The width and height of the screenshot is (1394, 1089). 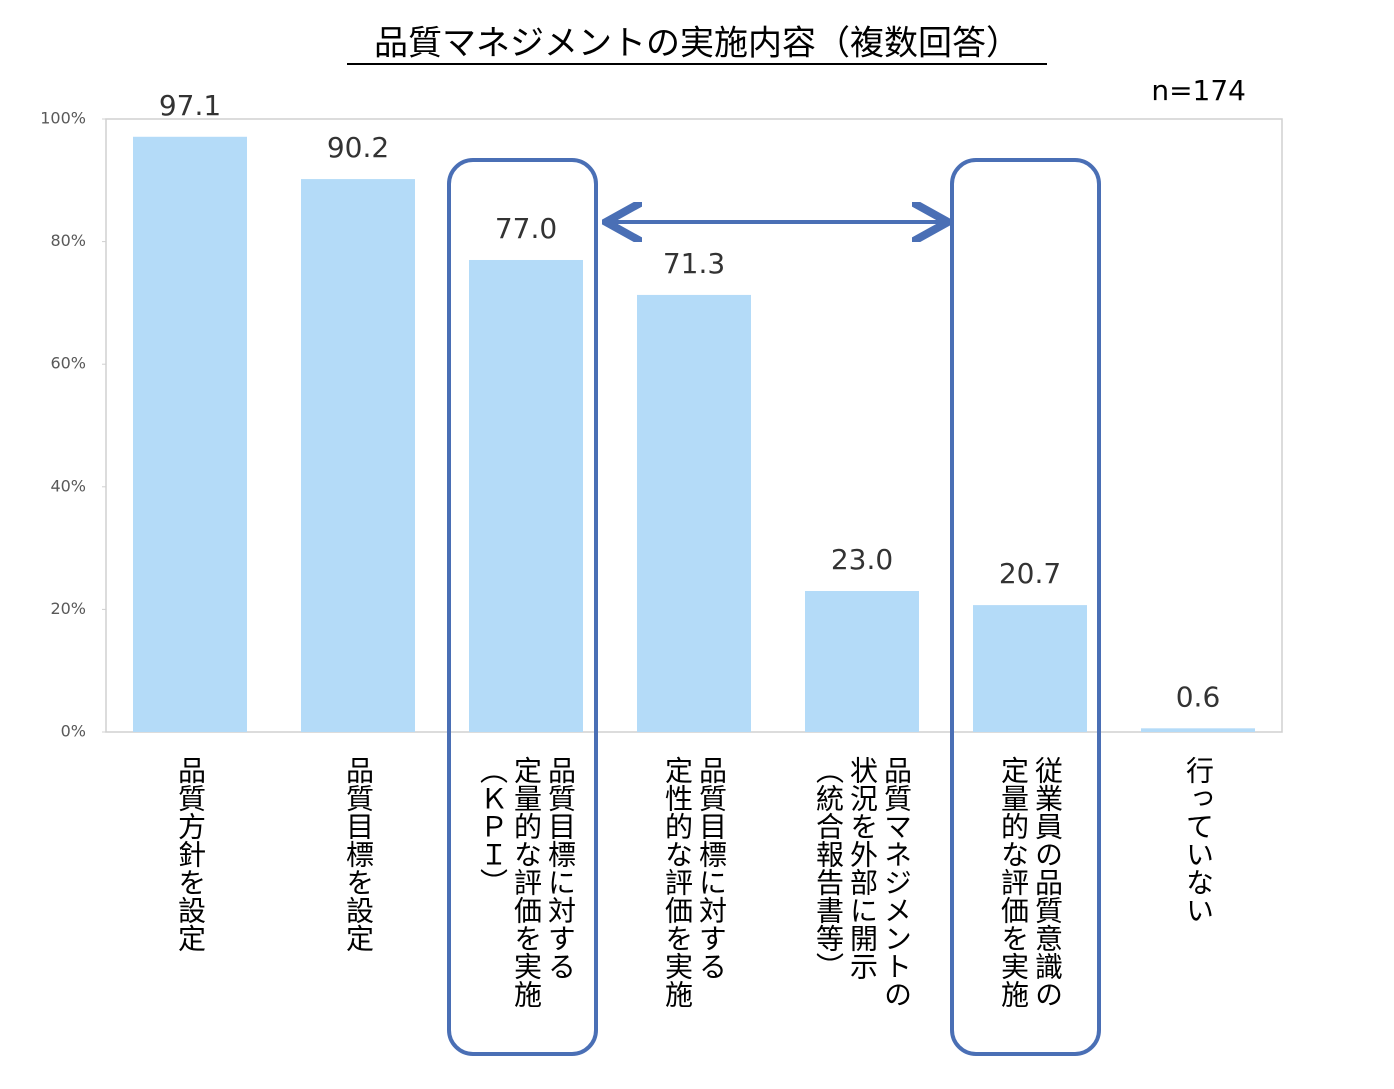 I want to click on value-label: 71.3, so click(x=694, y=263).